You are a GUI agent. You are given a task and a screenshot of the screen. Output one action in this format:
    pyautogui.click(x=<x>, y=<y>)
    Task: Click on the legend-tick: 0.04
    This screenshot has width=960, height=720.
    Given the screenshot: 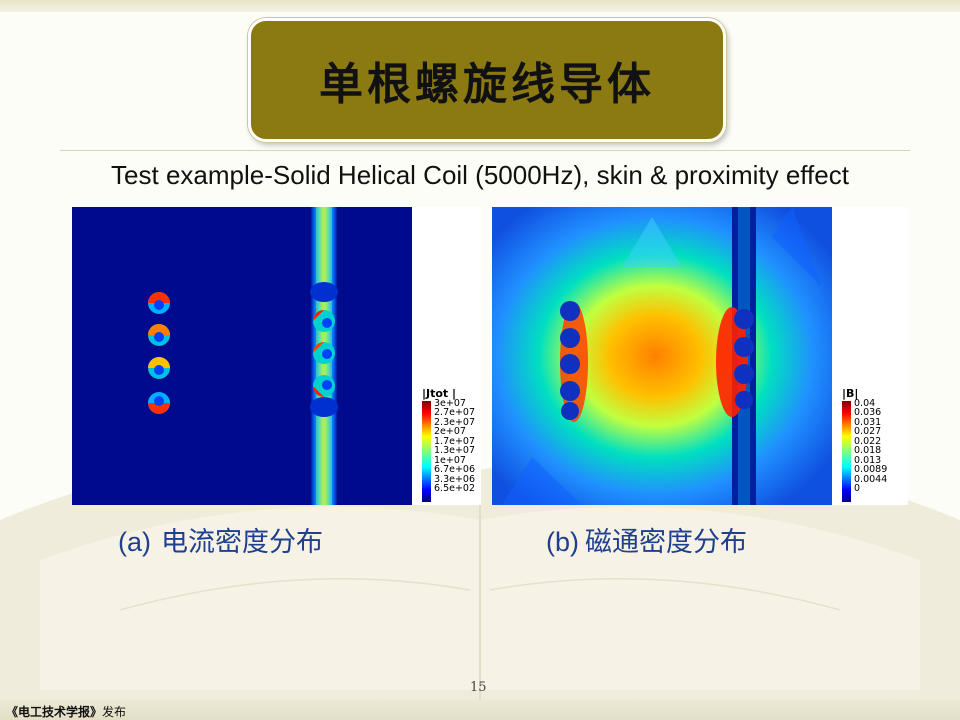 What is the action you would take?
    pyautogui.click(x=865, y=403)
    